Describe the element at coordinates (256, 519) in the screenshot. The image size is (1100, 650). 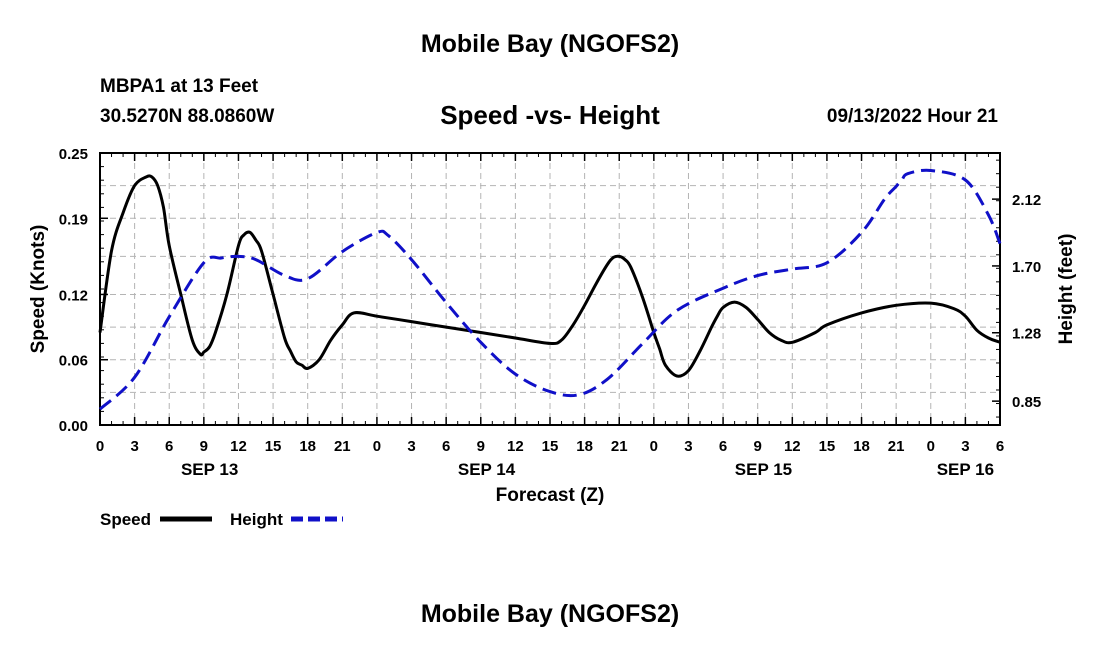
I see `legend-label-height: Height` at that location.